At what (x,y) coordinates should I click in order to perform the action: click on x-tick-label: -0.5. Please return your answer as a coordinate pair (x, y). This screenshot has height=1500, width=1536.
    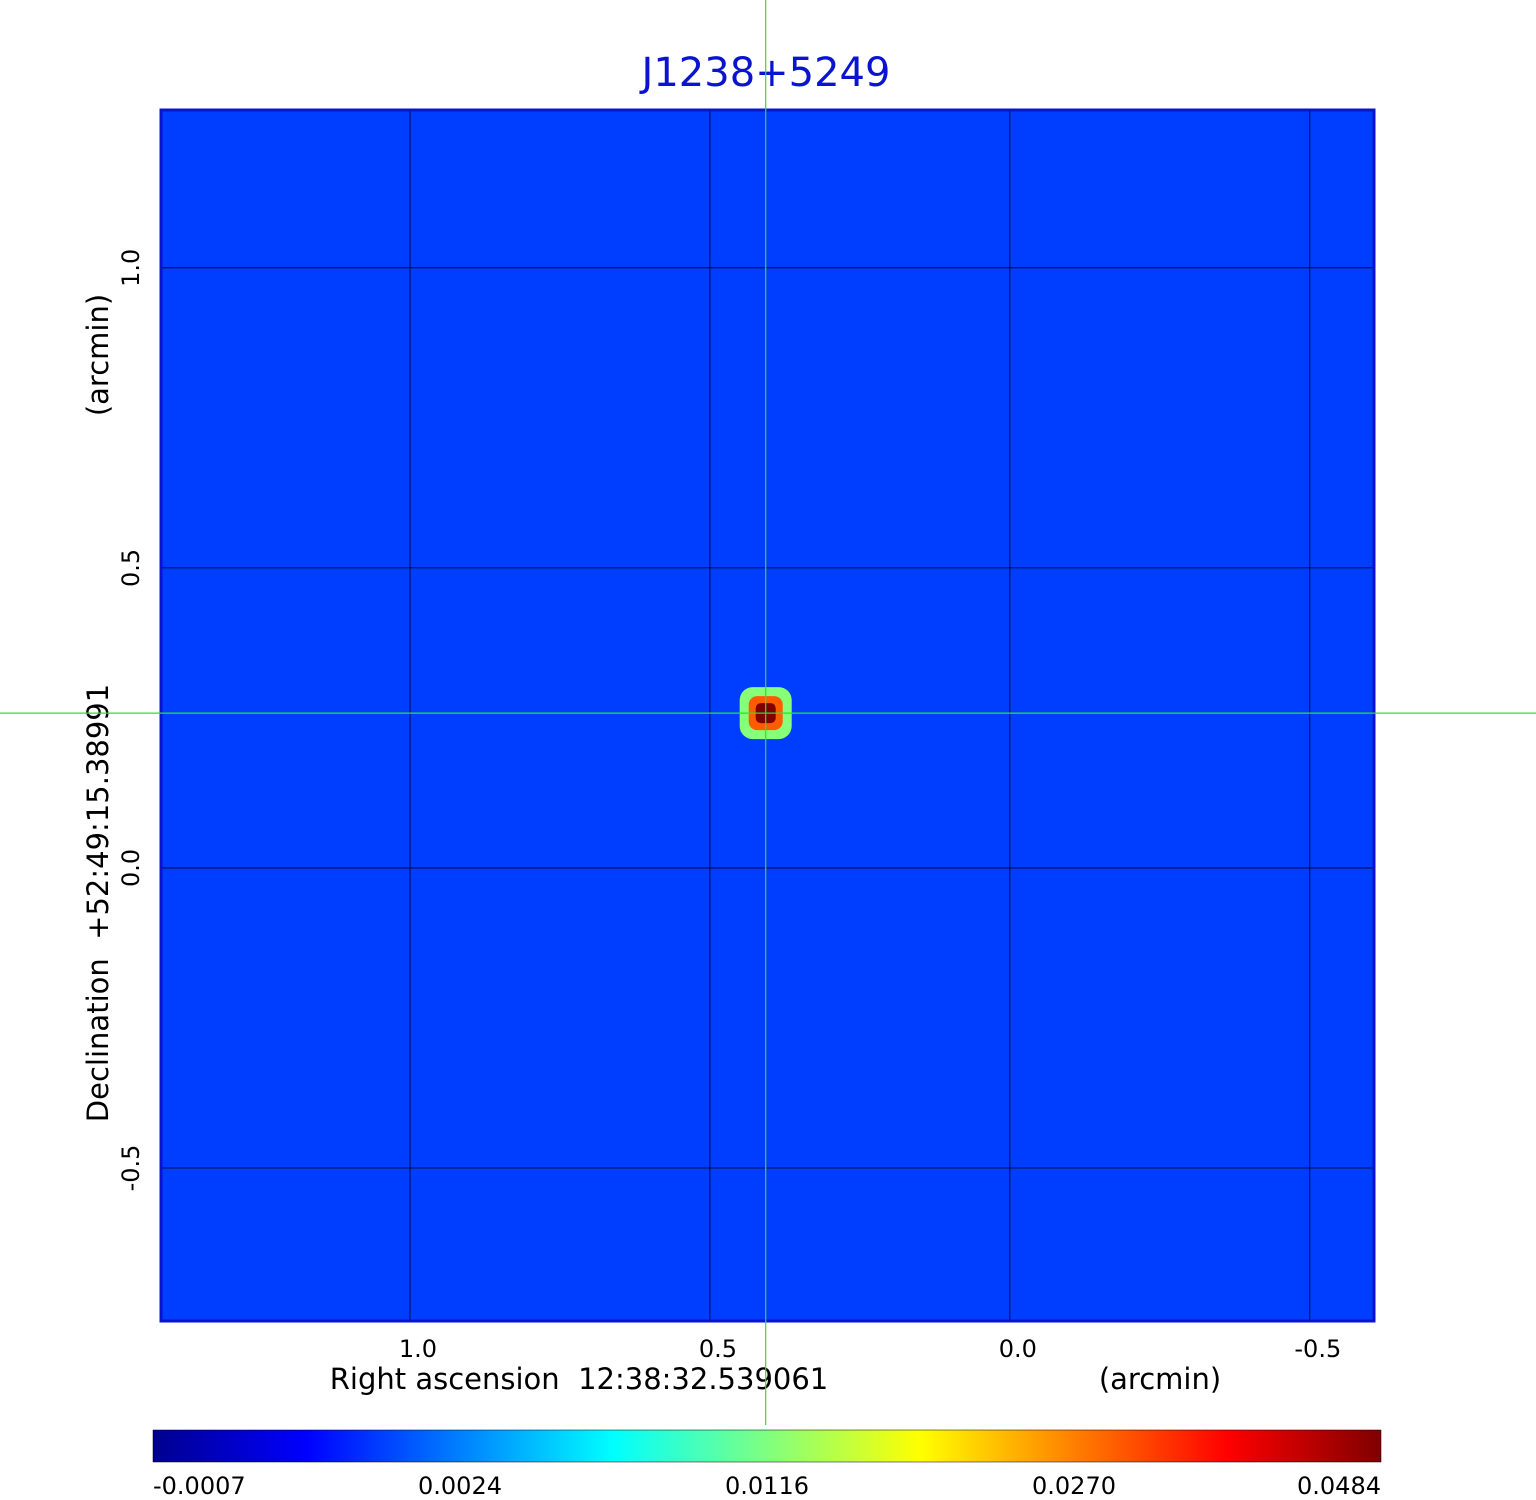
    Looking at the image, I should click on (1317, 1349).